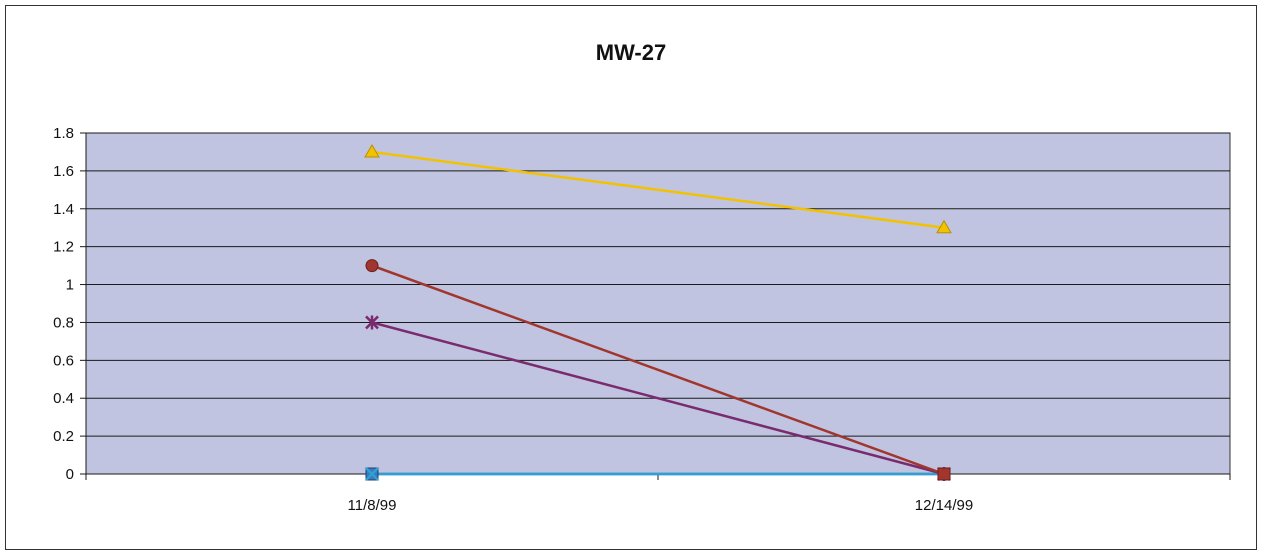 The width and height of the screenshot is (1262, 554). Describe the element at coordinates (631, 52) in the screenshot. I see `chart-title: MW-27` at that location.